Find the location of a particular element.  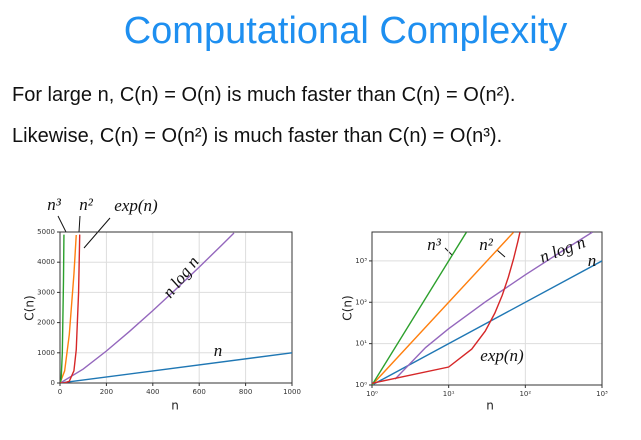

y-tick-label: 10¹ is located at coordinates (361, 344).